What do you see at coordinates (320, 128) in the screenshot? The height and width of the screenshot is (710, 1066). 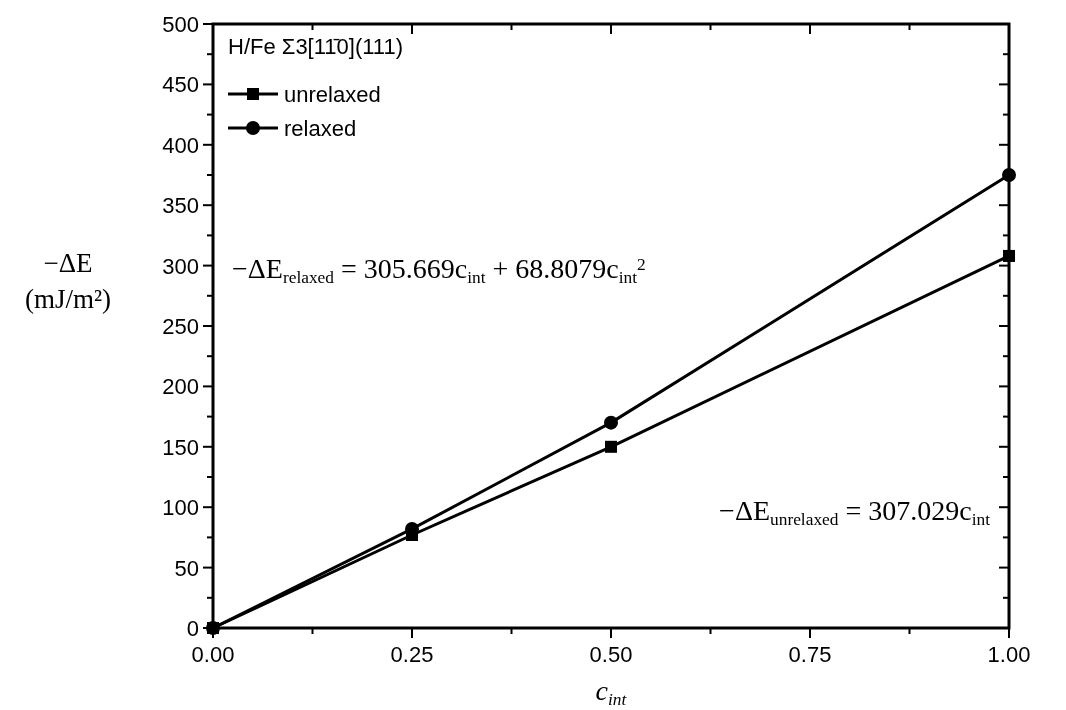 I see `legend-label: relaxed` at bounding box center [320, 128].